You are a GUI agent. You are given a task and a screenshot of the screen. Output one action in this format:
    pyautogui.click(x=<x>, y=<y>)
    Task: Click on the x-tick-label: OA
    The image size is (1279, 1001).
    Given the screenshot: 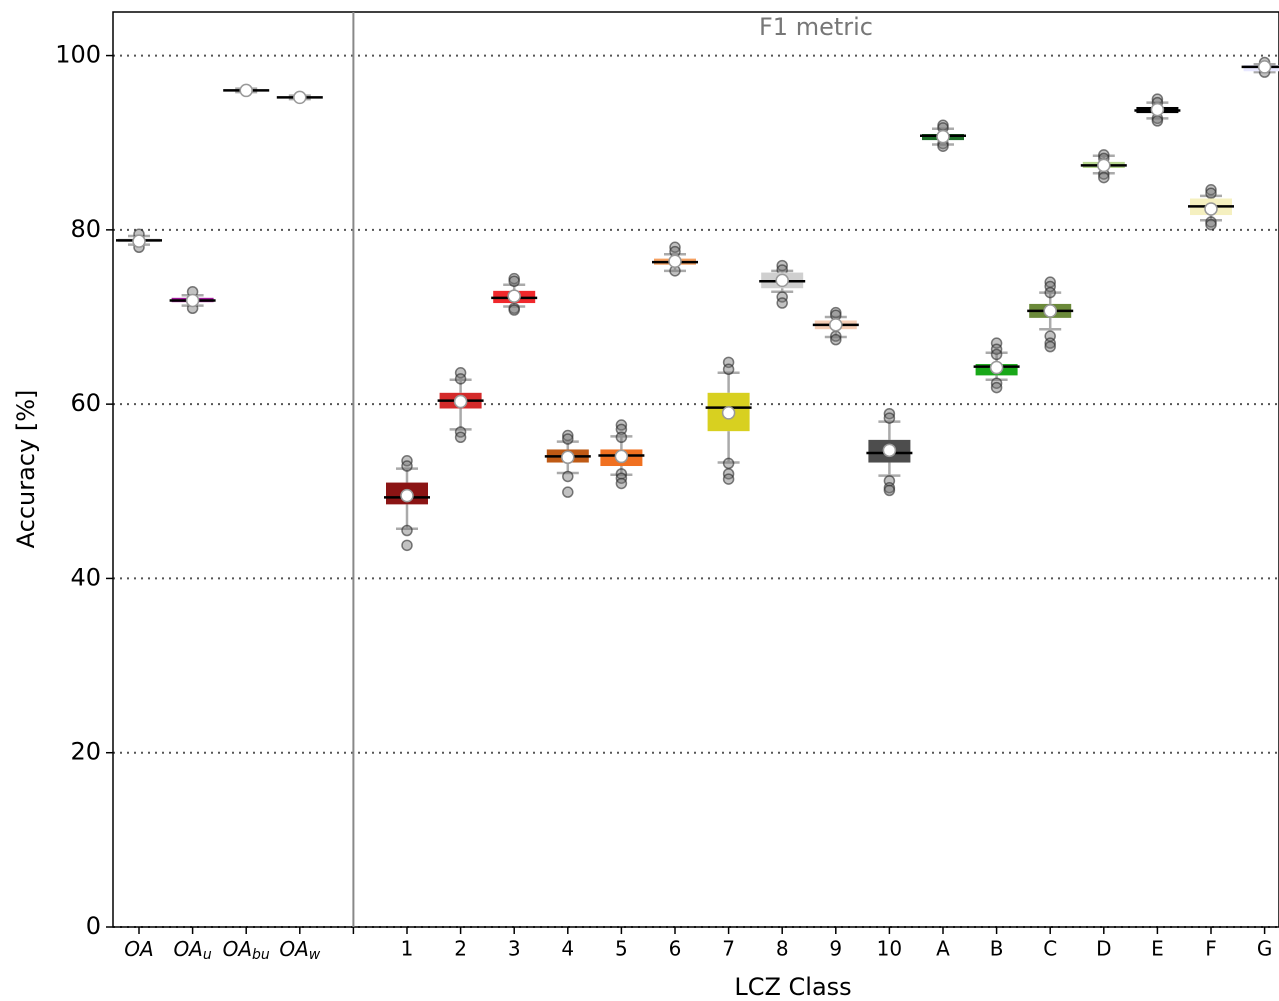 What is the action you would take?
    pyautogui.click(x=138, y=949)
    